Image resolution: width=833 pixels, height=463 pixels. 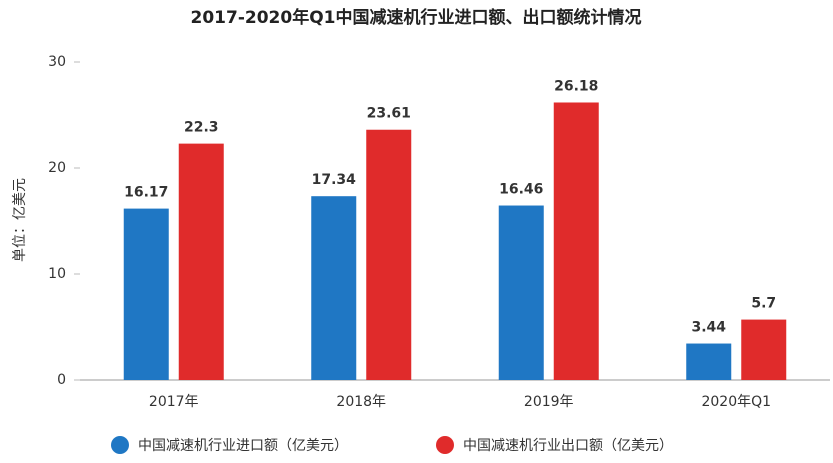 I want to click on y-tick-label: 10, so click(x=57, y=274).